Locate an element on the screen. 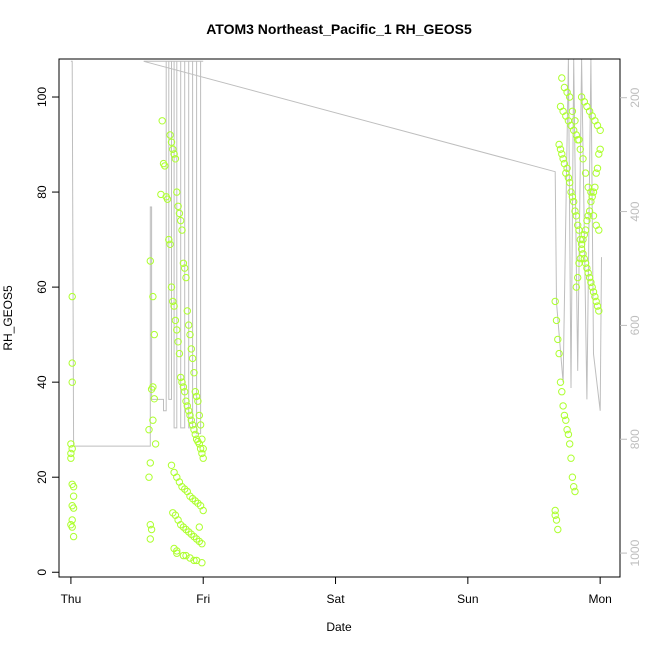 This screenshot has height=650, width=650. y-tick-label: 100 is located at coordinates (42, 97).